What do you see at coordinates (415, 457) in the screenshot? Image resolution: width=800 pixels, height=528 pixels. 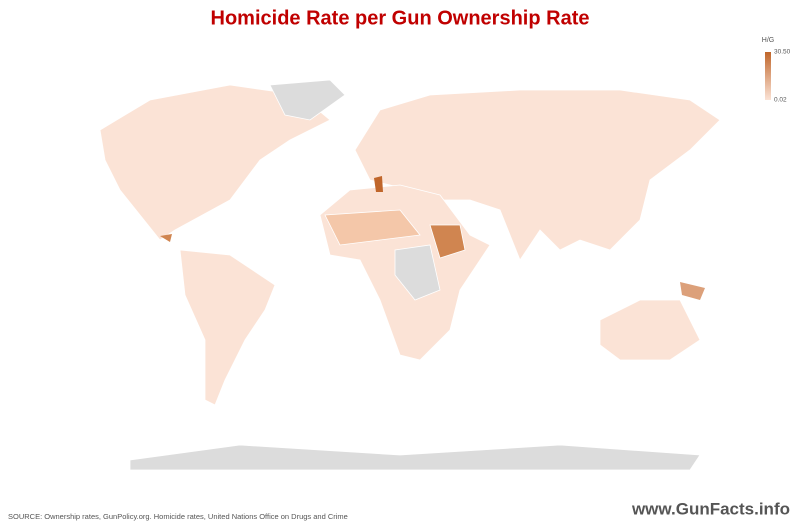 I see `antarctica` at bounding box center [415, 457].